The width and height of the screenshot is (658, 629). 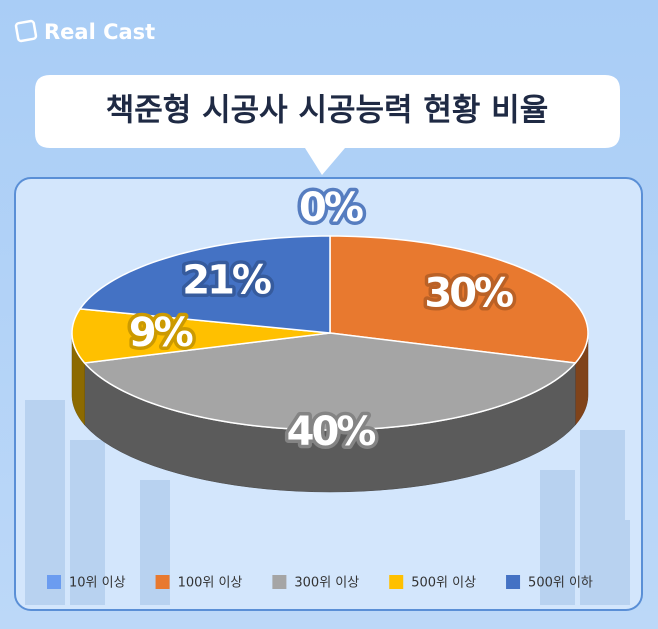 I want to click on legend-label: 300위 이상, so click(x=326, y=583).